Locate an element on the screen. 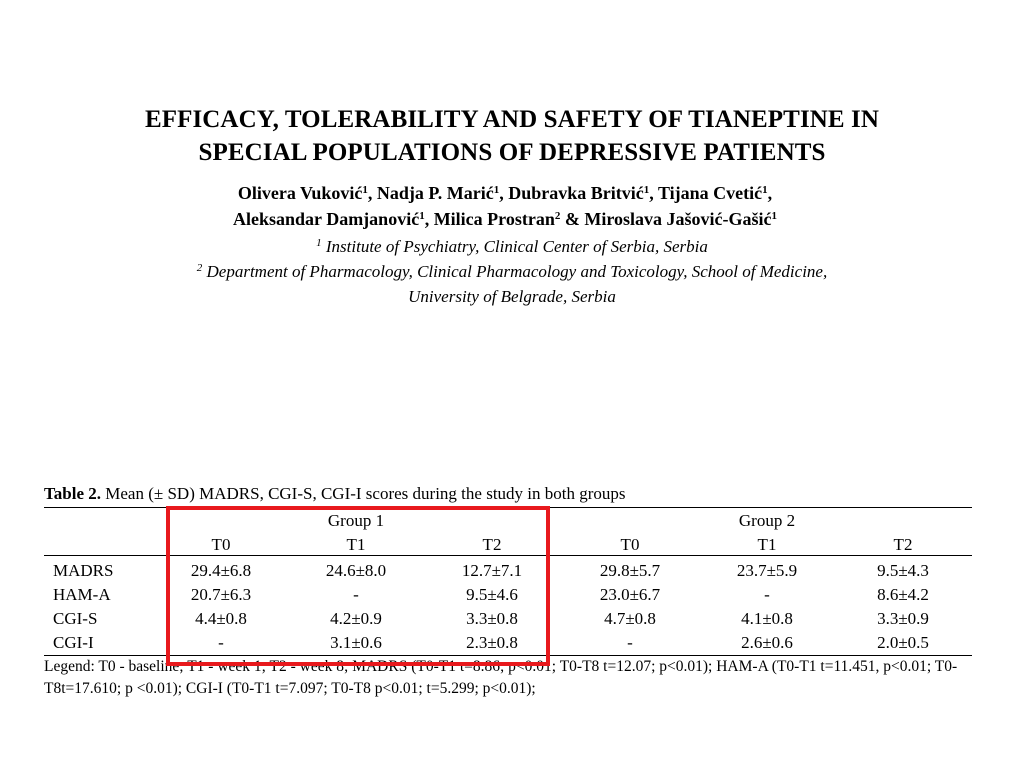 The width and height of the screenshot is (1024, 768). affiliation-line: University of Belgrade, Serbia is located at coordinates (512, 296).